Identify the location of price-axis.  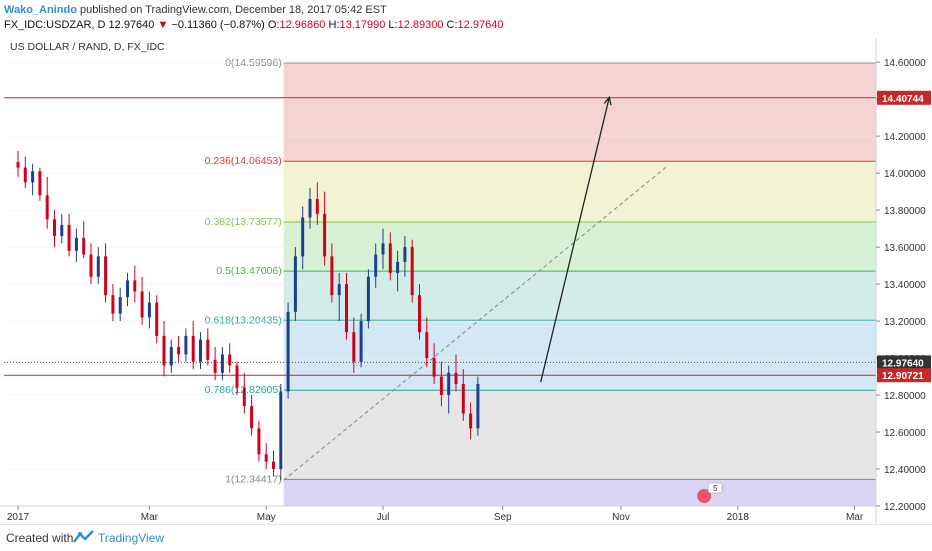
(904, 281).